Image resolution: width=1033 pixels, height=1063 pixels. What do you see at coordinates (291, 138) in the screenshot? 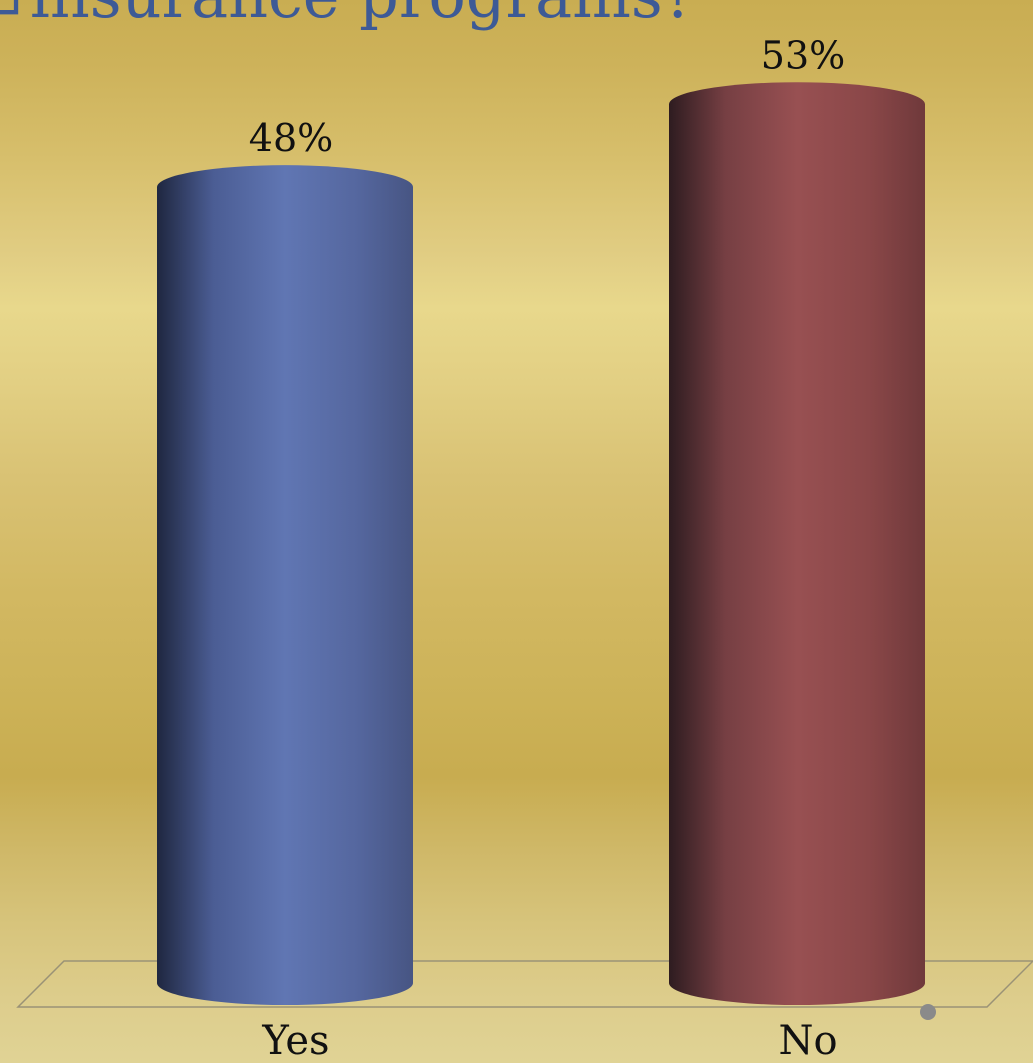
I see `value-label-yes: 48%` at bounding box center [291, 138].